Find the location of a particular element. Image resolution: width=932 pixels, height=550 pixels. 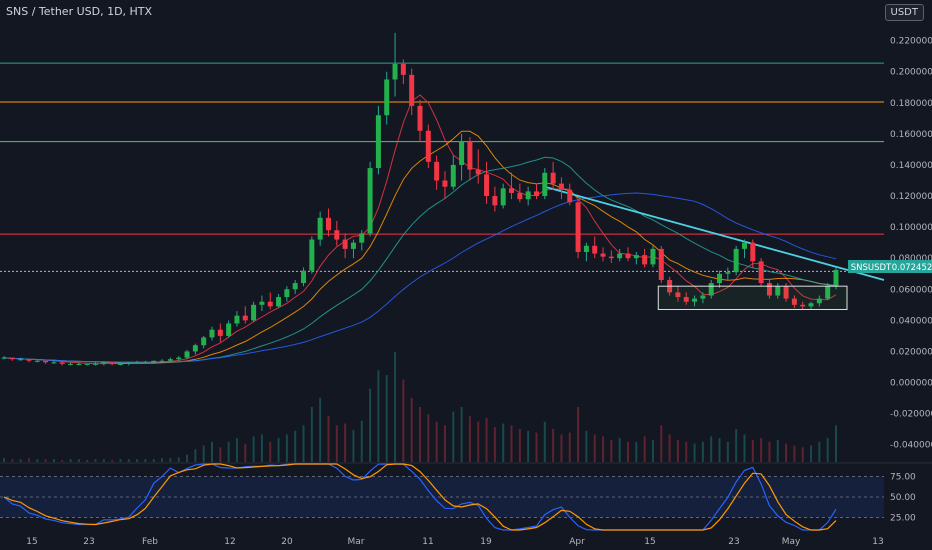

stochastic-line is located at coordinates (420, 497).